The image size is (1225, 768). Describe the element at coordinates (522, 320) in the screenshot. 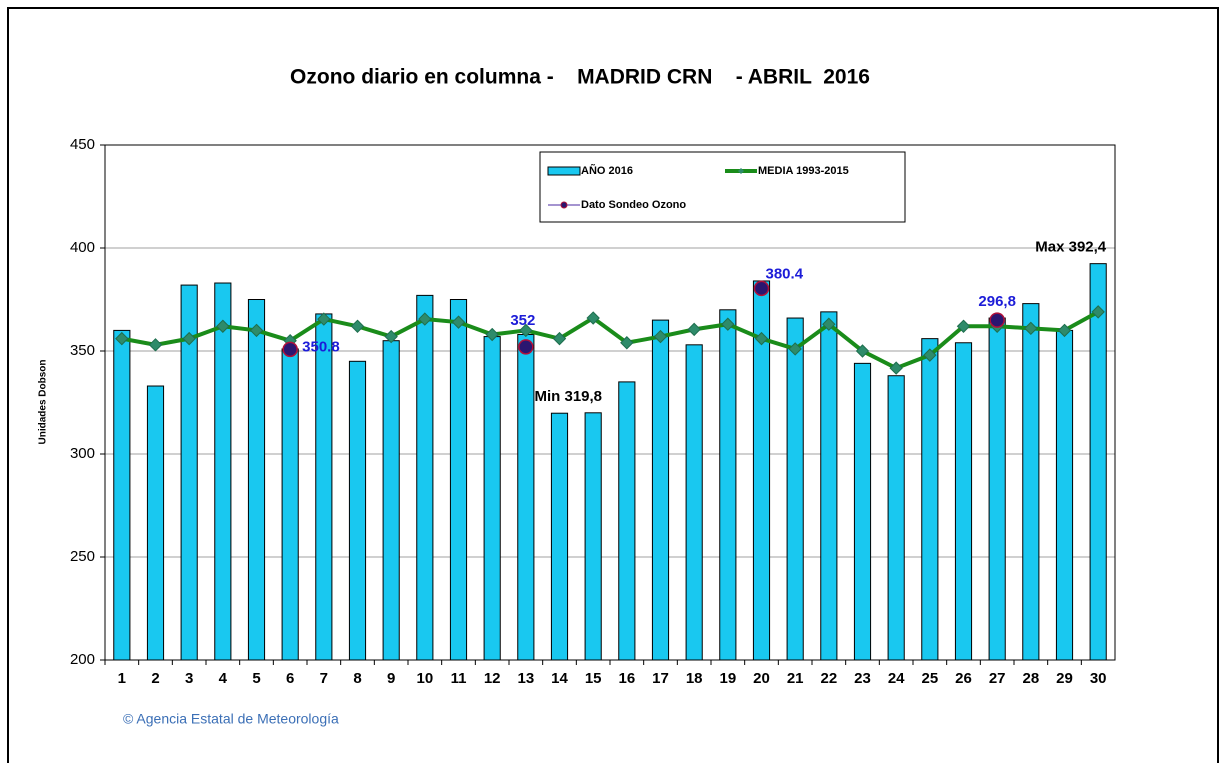

I see `annotation: 352` at that location.